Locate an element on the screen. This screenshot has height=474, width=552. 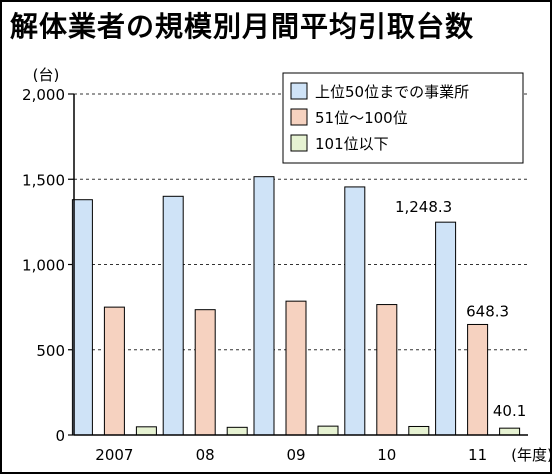
data-label: 1,248.3 is located at coordinates (423, 207).